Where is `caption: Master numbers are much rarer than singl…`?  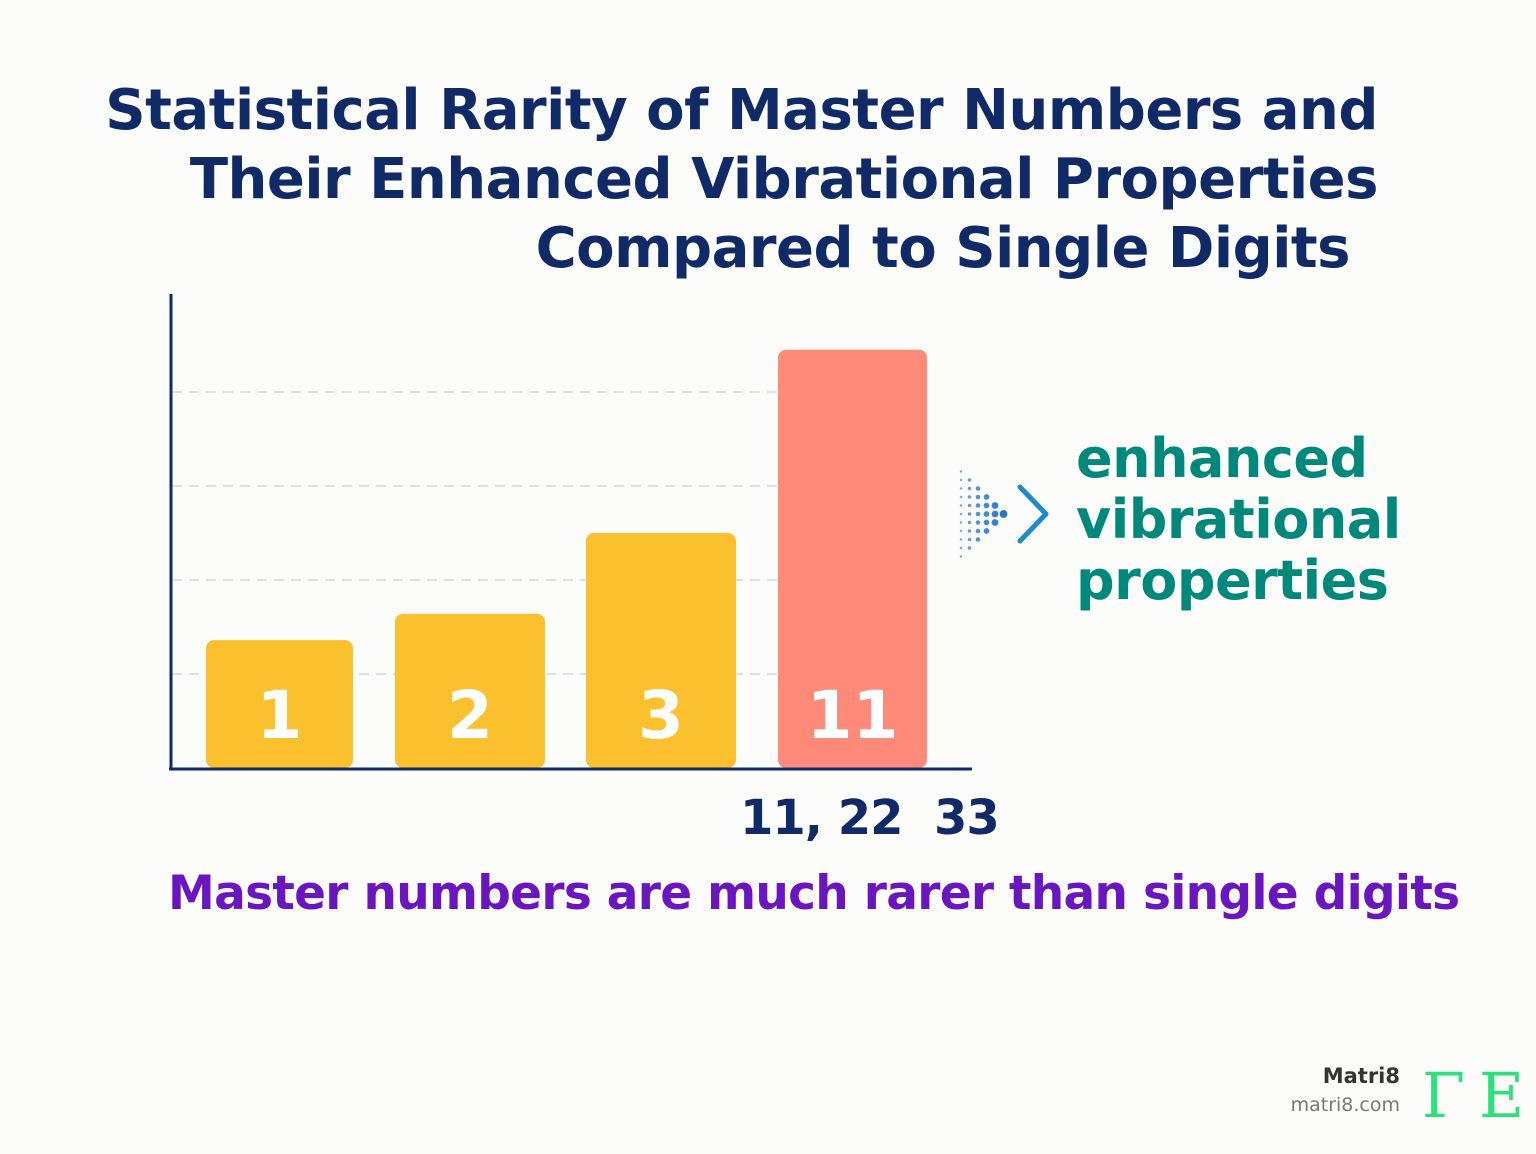 caption: Master numbers are much rarer than singl… is located at coordinates (814, 893).